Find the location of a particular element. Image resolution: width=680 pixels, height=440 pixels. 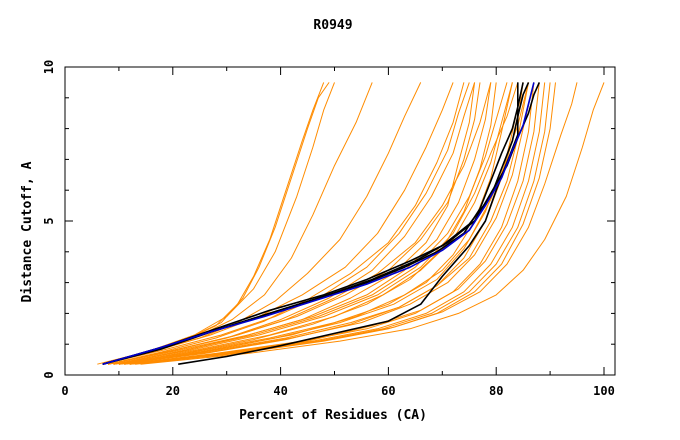

y-tick-label-0: 0 is located at coordinates (49, 374).